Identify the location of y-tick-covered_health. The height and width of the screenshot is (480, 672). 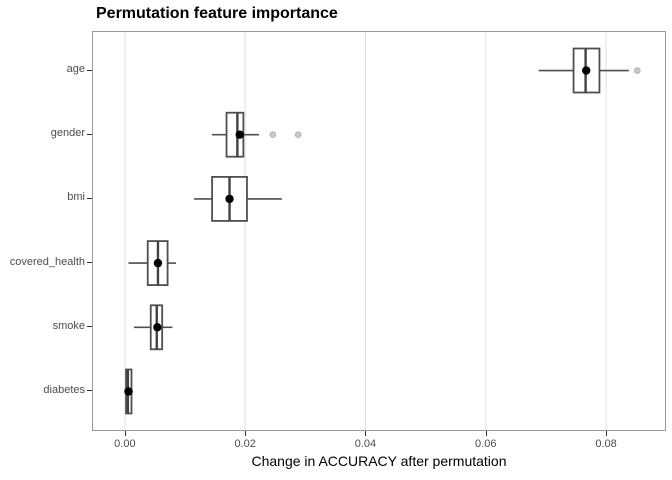
(89, 263).